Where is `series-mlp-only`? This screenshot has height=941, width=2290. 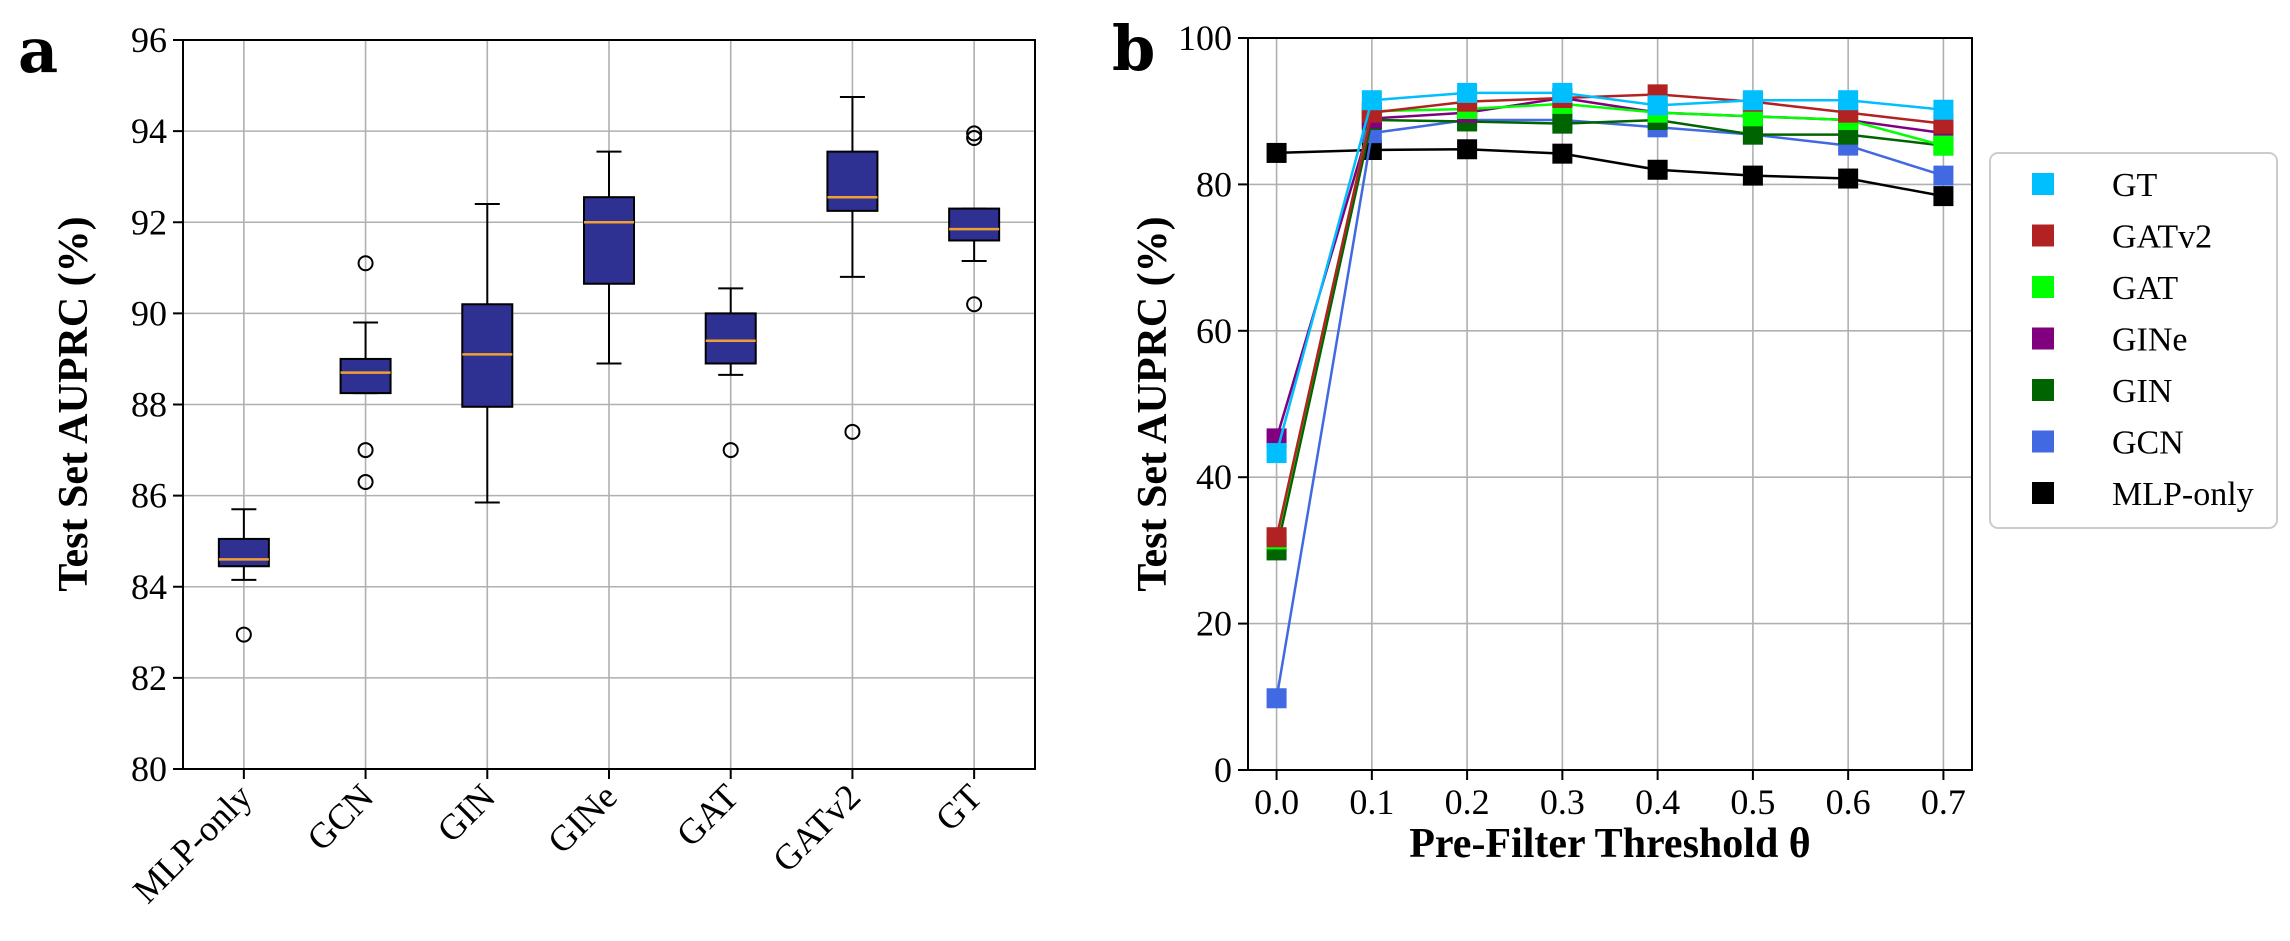 series-mlp-only is located at coordinates (1610, 173).